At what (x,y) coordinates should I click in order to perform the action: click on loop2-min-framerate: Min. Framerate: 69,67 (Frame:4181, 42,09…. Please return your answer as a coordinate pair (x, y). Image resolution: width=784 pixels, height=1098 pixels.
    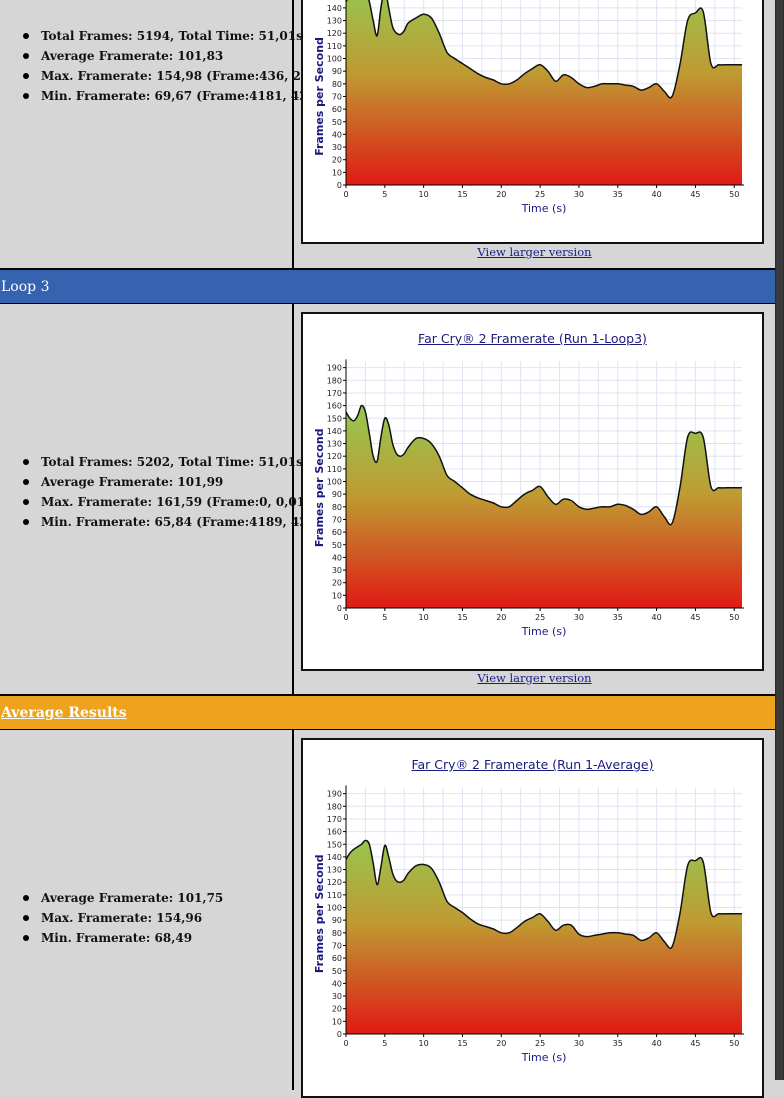
    Looking at the image, I should click on (181, 96).